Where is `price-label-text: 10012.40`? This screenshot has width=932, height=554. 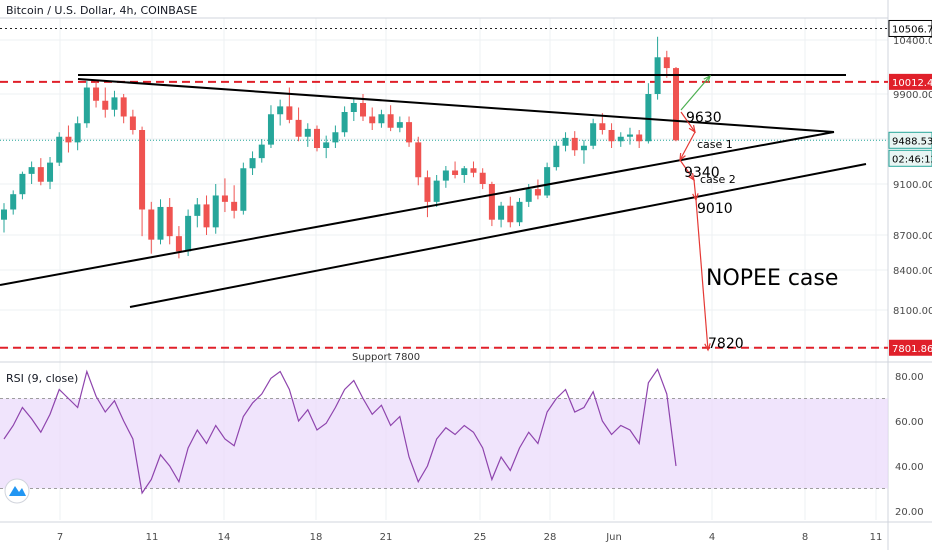 price-label-text: 10012.40 is located at coordinates (912, 83).